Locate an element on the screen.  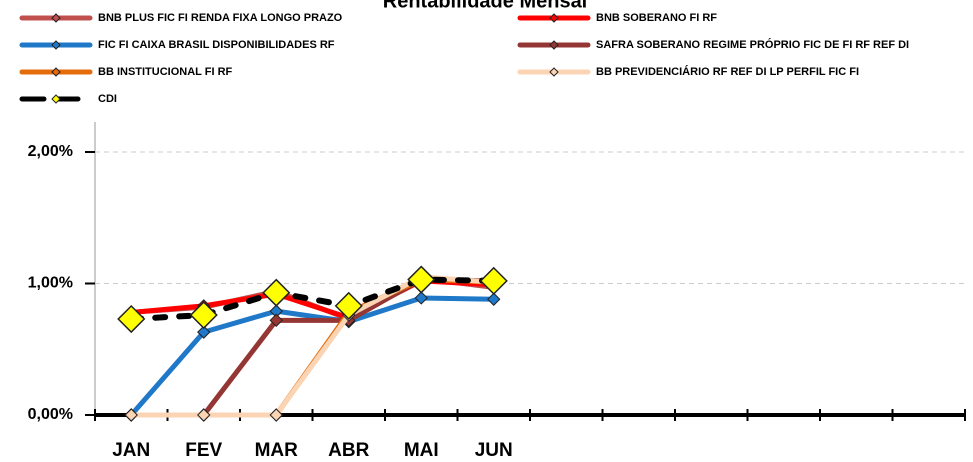
legend-label: BB INSTITUCIONAL FI RF is located at coordinates (165, 72).